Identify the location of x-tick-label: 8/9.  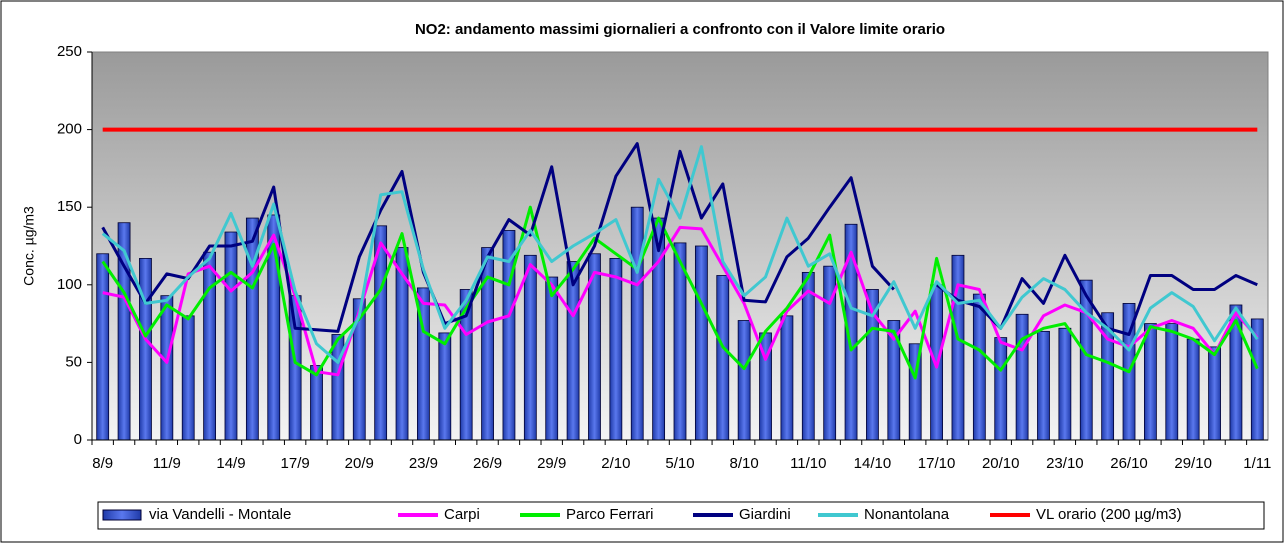
(102, 463).